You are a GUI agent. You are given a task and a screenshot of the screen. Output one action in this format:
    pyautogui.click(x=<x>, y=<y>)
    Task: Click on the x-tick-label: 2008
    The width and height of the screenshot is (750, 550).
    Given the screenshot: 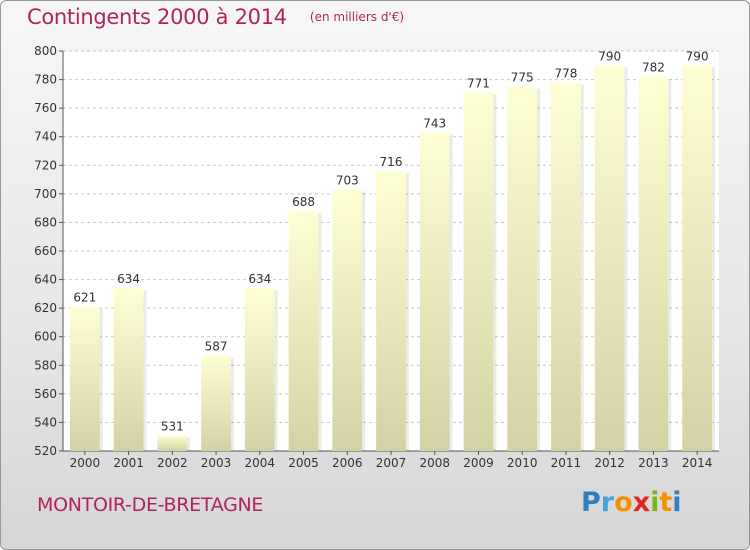 What is the action you would take?
    pyautogui.click(x=434, y=463)
    